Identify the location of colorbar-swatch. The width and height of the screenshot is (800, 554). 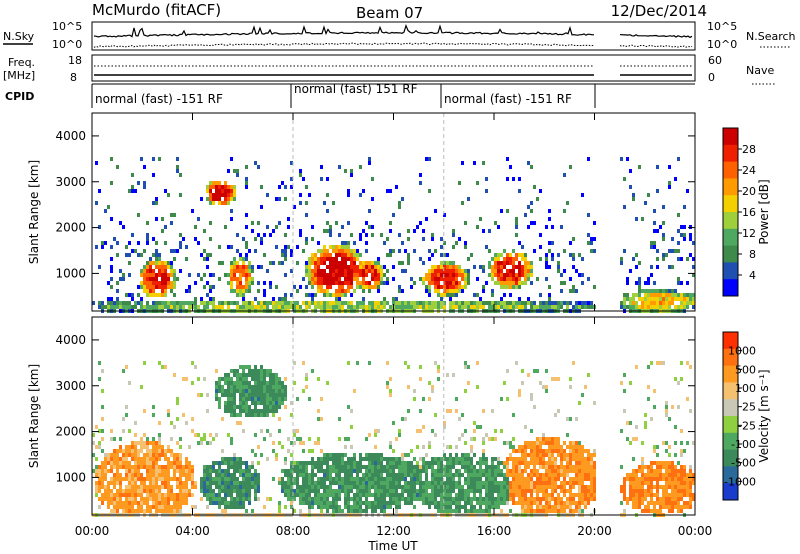
(730, 271).